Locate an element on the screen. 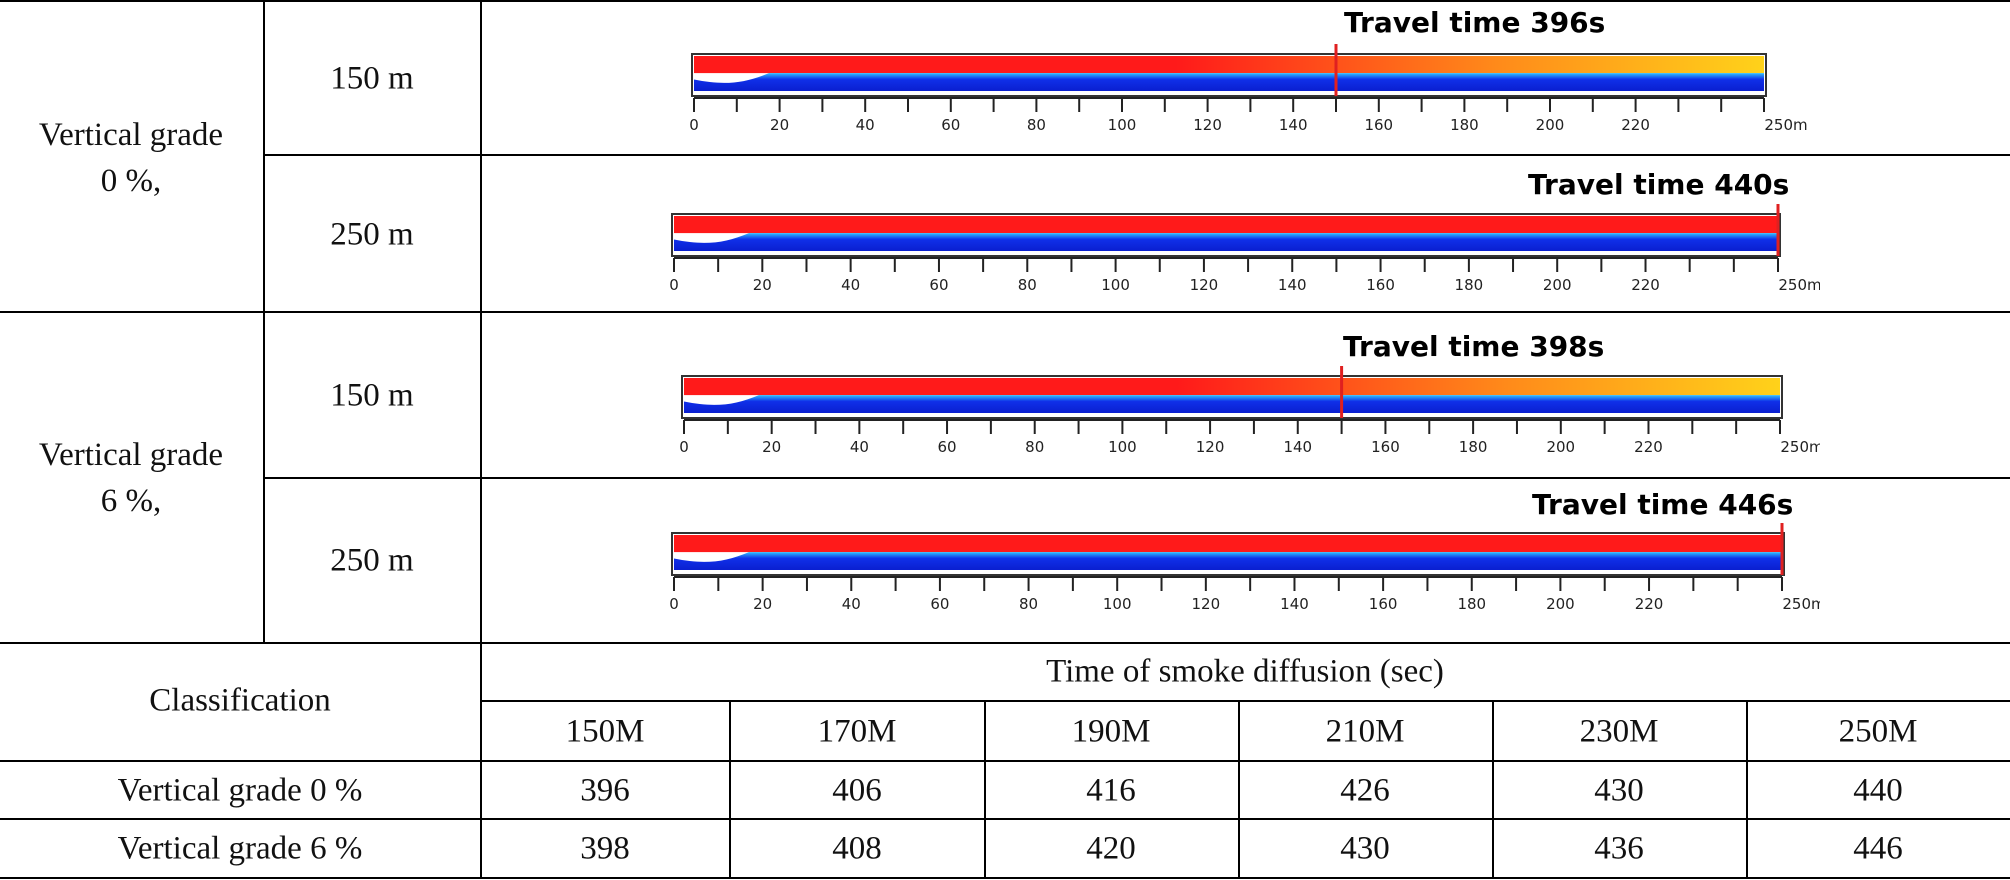 The image size is (2010, 880). border-c230 is located at coordinates (1493, 789).